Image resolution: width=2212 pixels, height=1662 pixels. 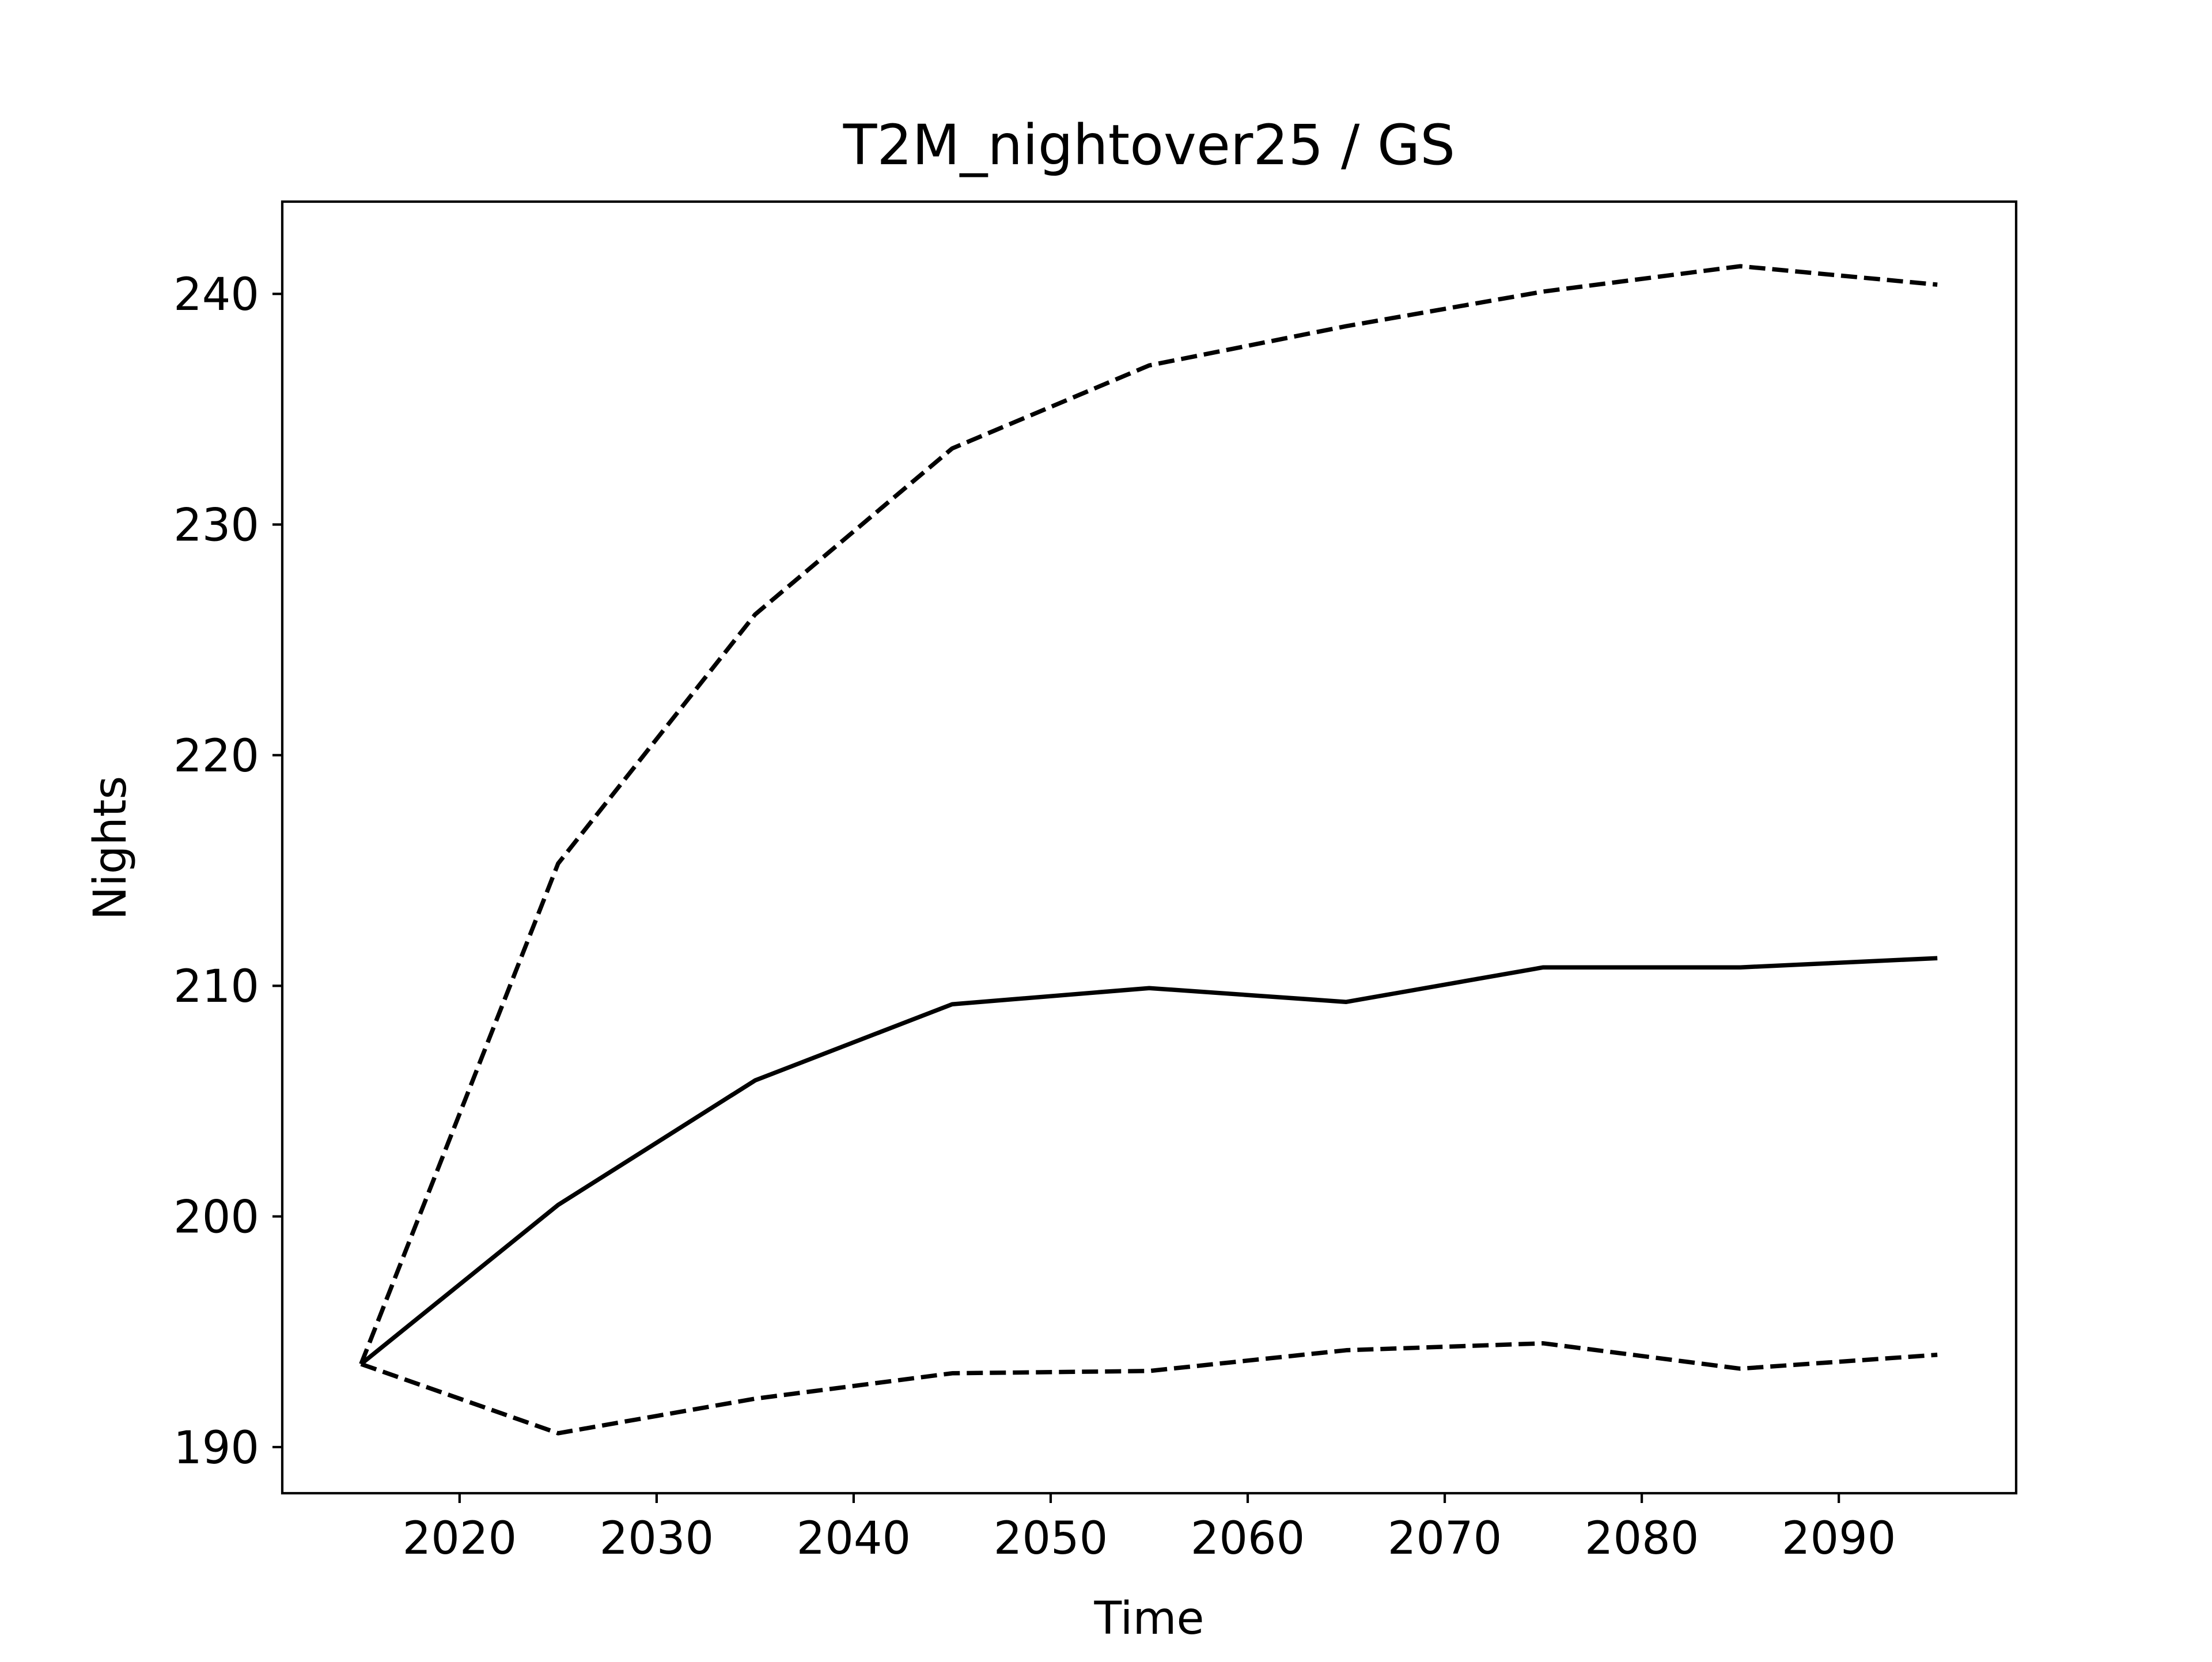 What do you see at coordinates (216, 295) in the screenshot?
I see `y-tick-label-240: 240` at bounding box center [216, 295].